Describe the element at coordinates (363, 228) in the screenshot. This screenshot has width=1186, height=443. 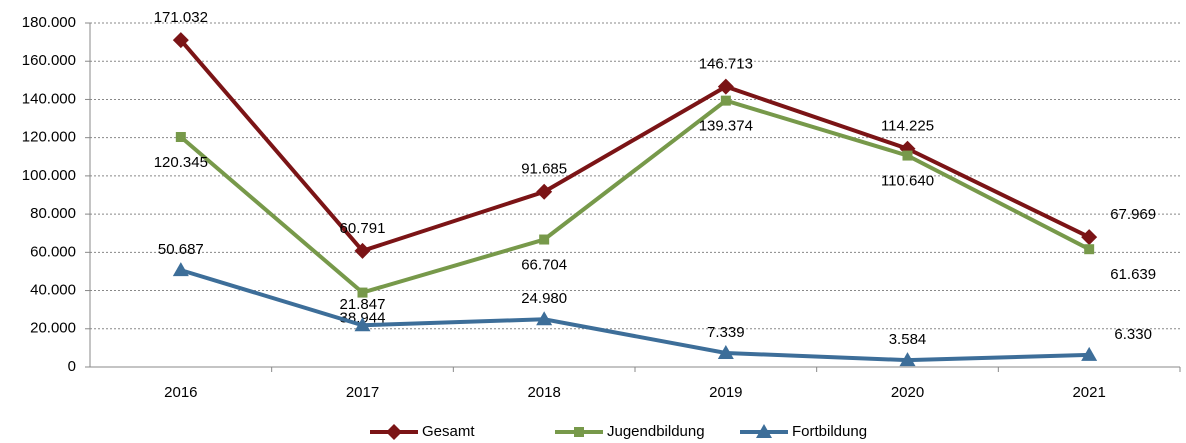
I see `data-label: 60.791` at that location.